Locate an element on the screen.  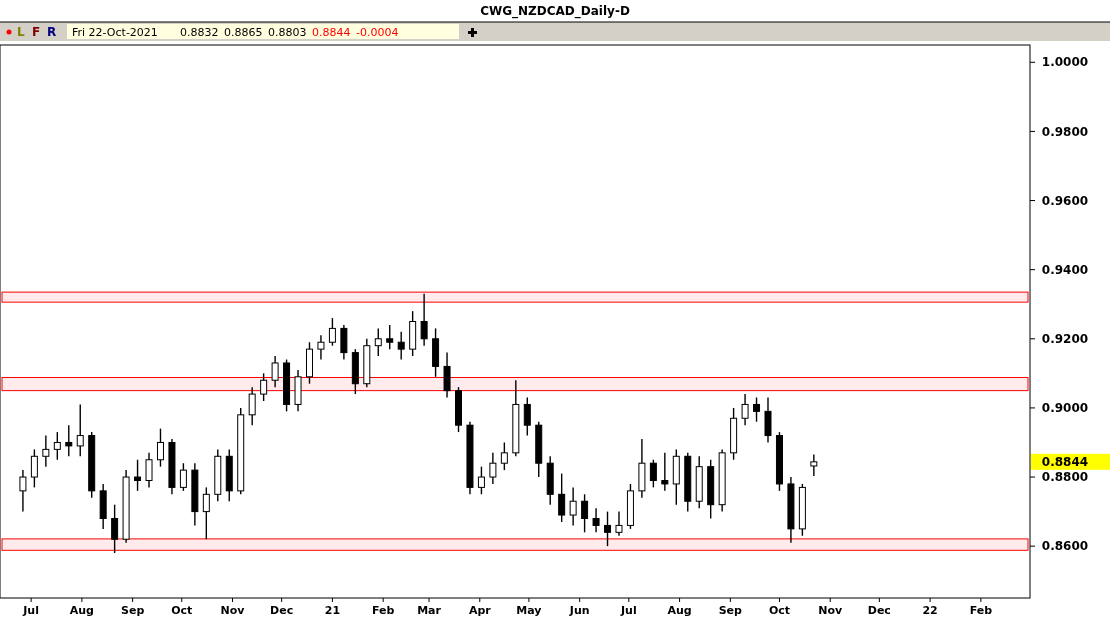
text: -0.0004 is located at coordinates (377, 32).